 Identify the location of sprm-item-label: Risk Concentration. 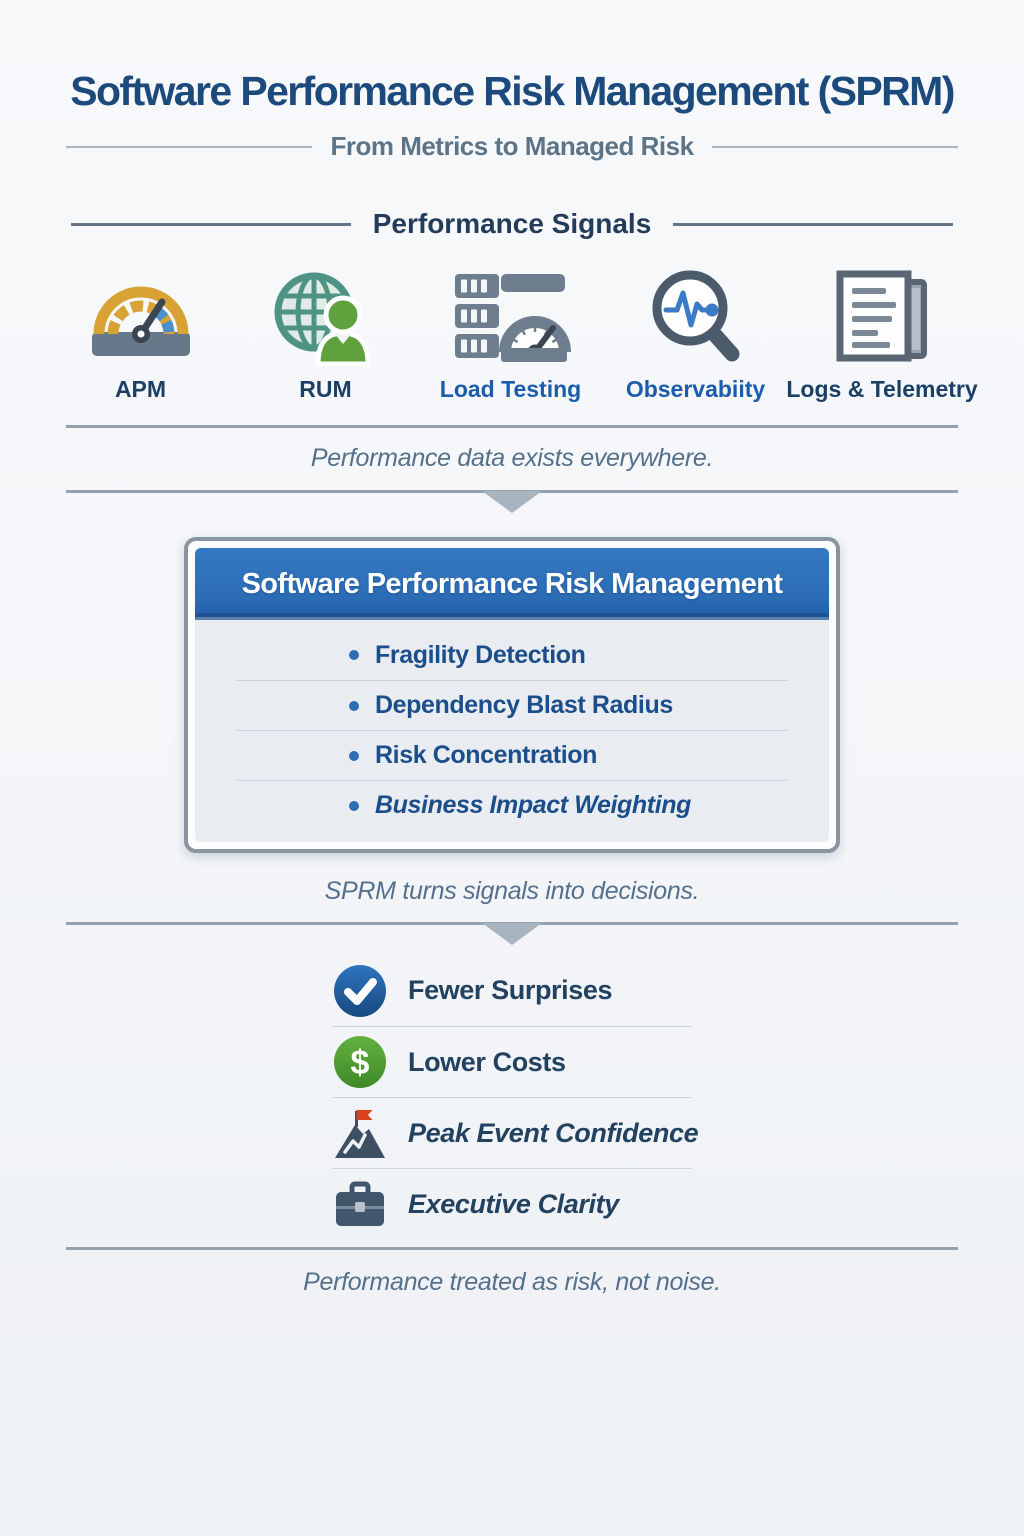
(486, 755).